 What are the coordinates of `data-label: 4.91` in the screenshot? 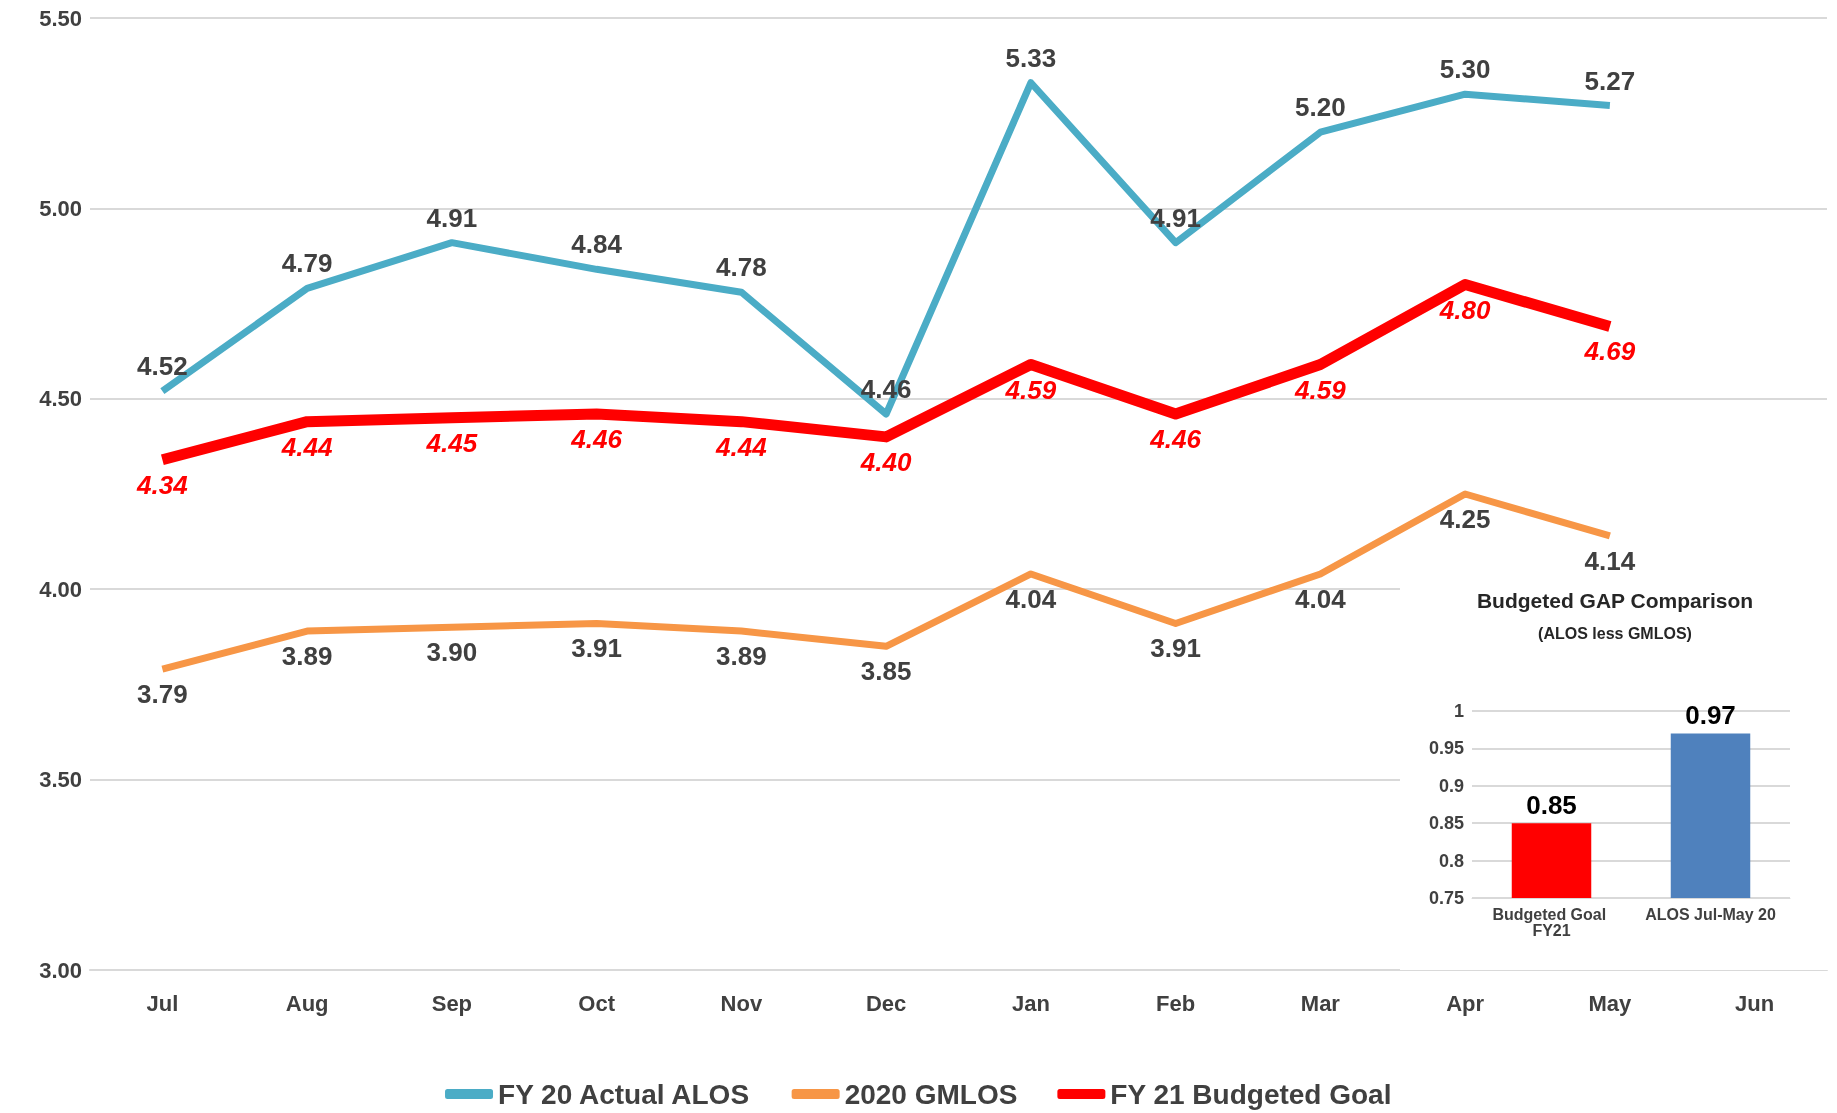 It's located at (452, 217).